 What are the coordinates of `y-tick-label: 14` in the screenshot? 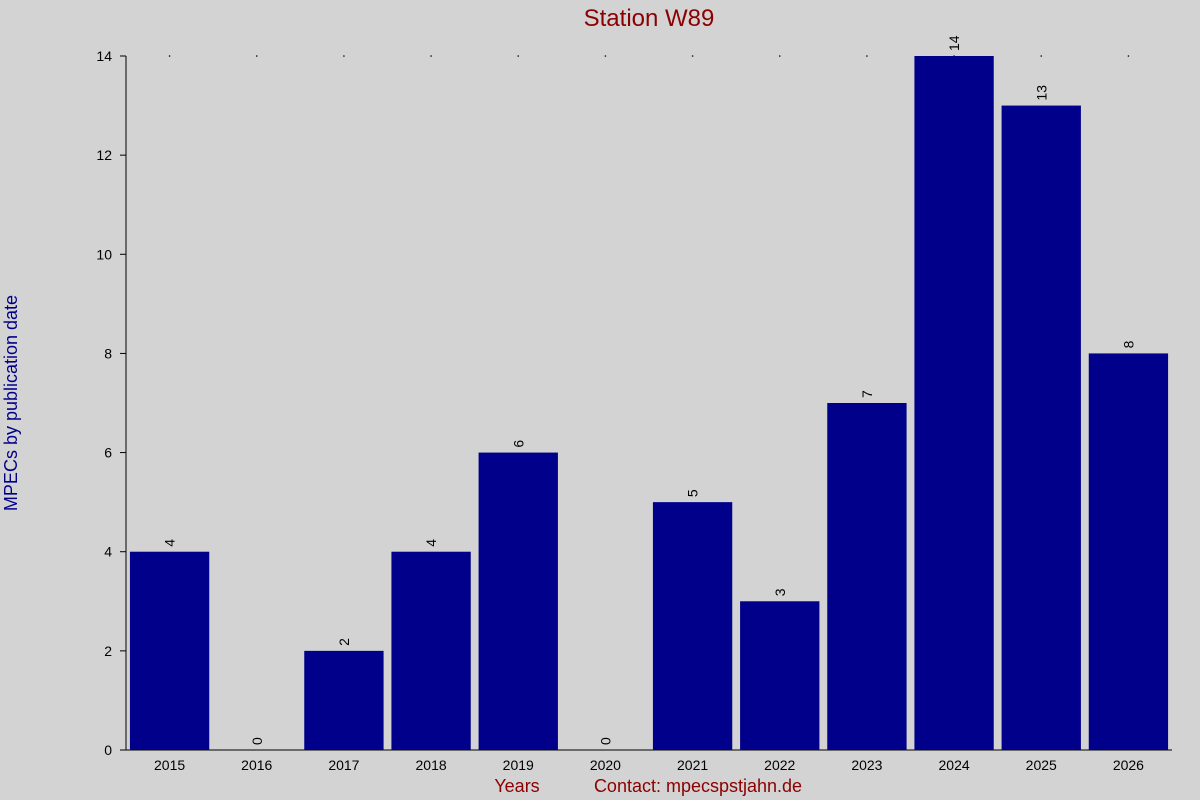 It's located at (104, 56).